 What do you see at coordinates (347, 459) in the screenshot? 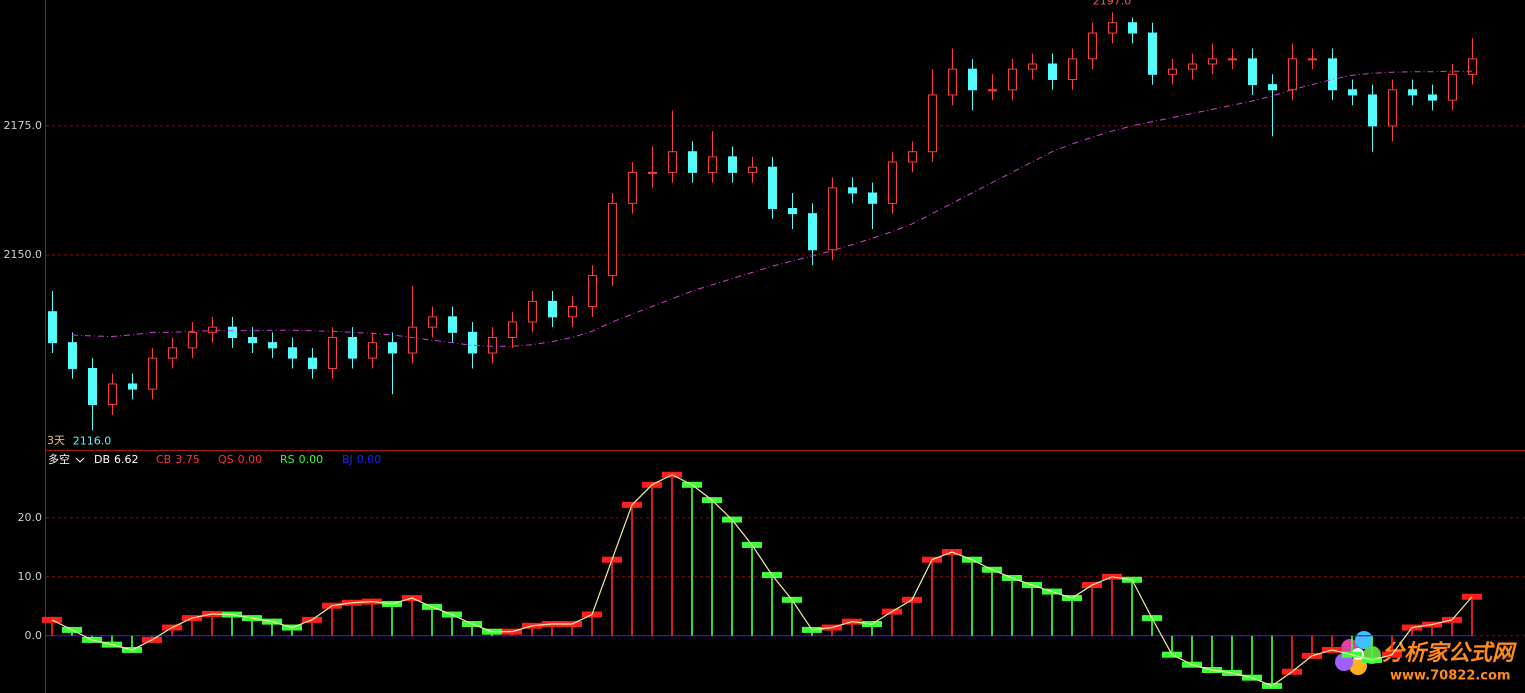
I see `legend-name: BJ` at bounding box center [347, 459].